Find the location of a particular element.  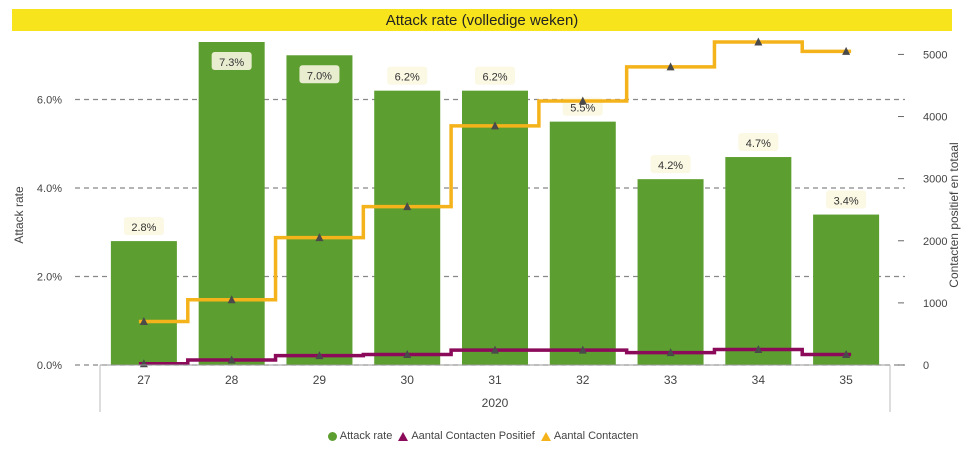

y-tick-label: 6.0% is located at coordinates (49, 101).